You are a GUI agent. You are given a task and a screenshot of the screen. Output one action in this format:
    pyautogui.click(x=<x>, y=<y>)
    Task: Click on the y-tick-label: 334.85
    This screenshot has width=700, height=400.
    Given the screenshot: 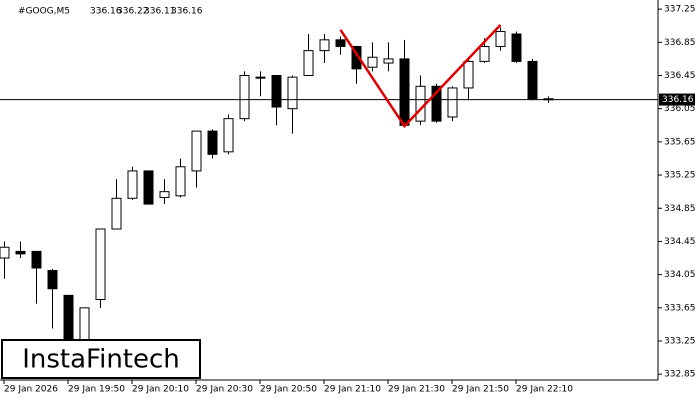 What is the action you would take?
    pyautogui.click(x=680, y=209)
    